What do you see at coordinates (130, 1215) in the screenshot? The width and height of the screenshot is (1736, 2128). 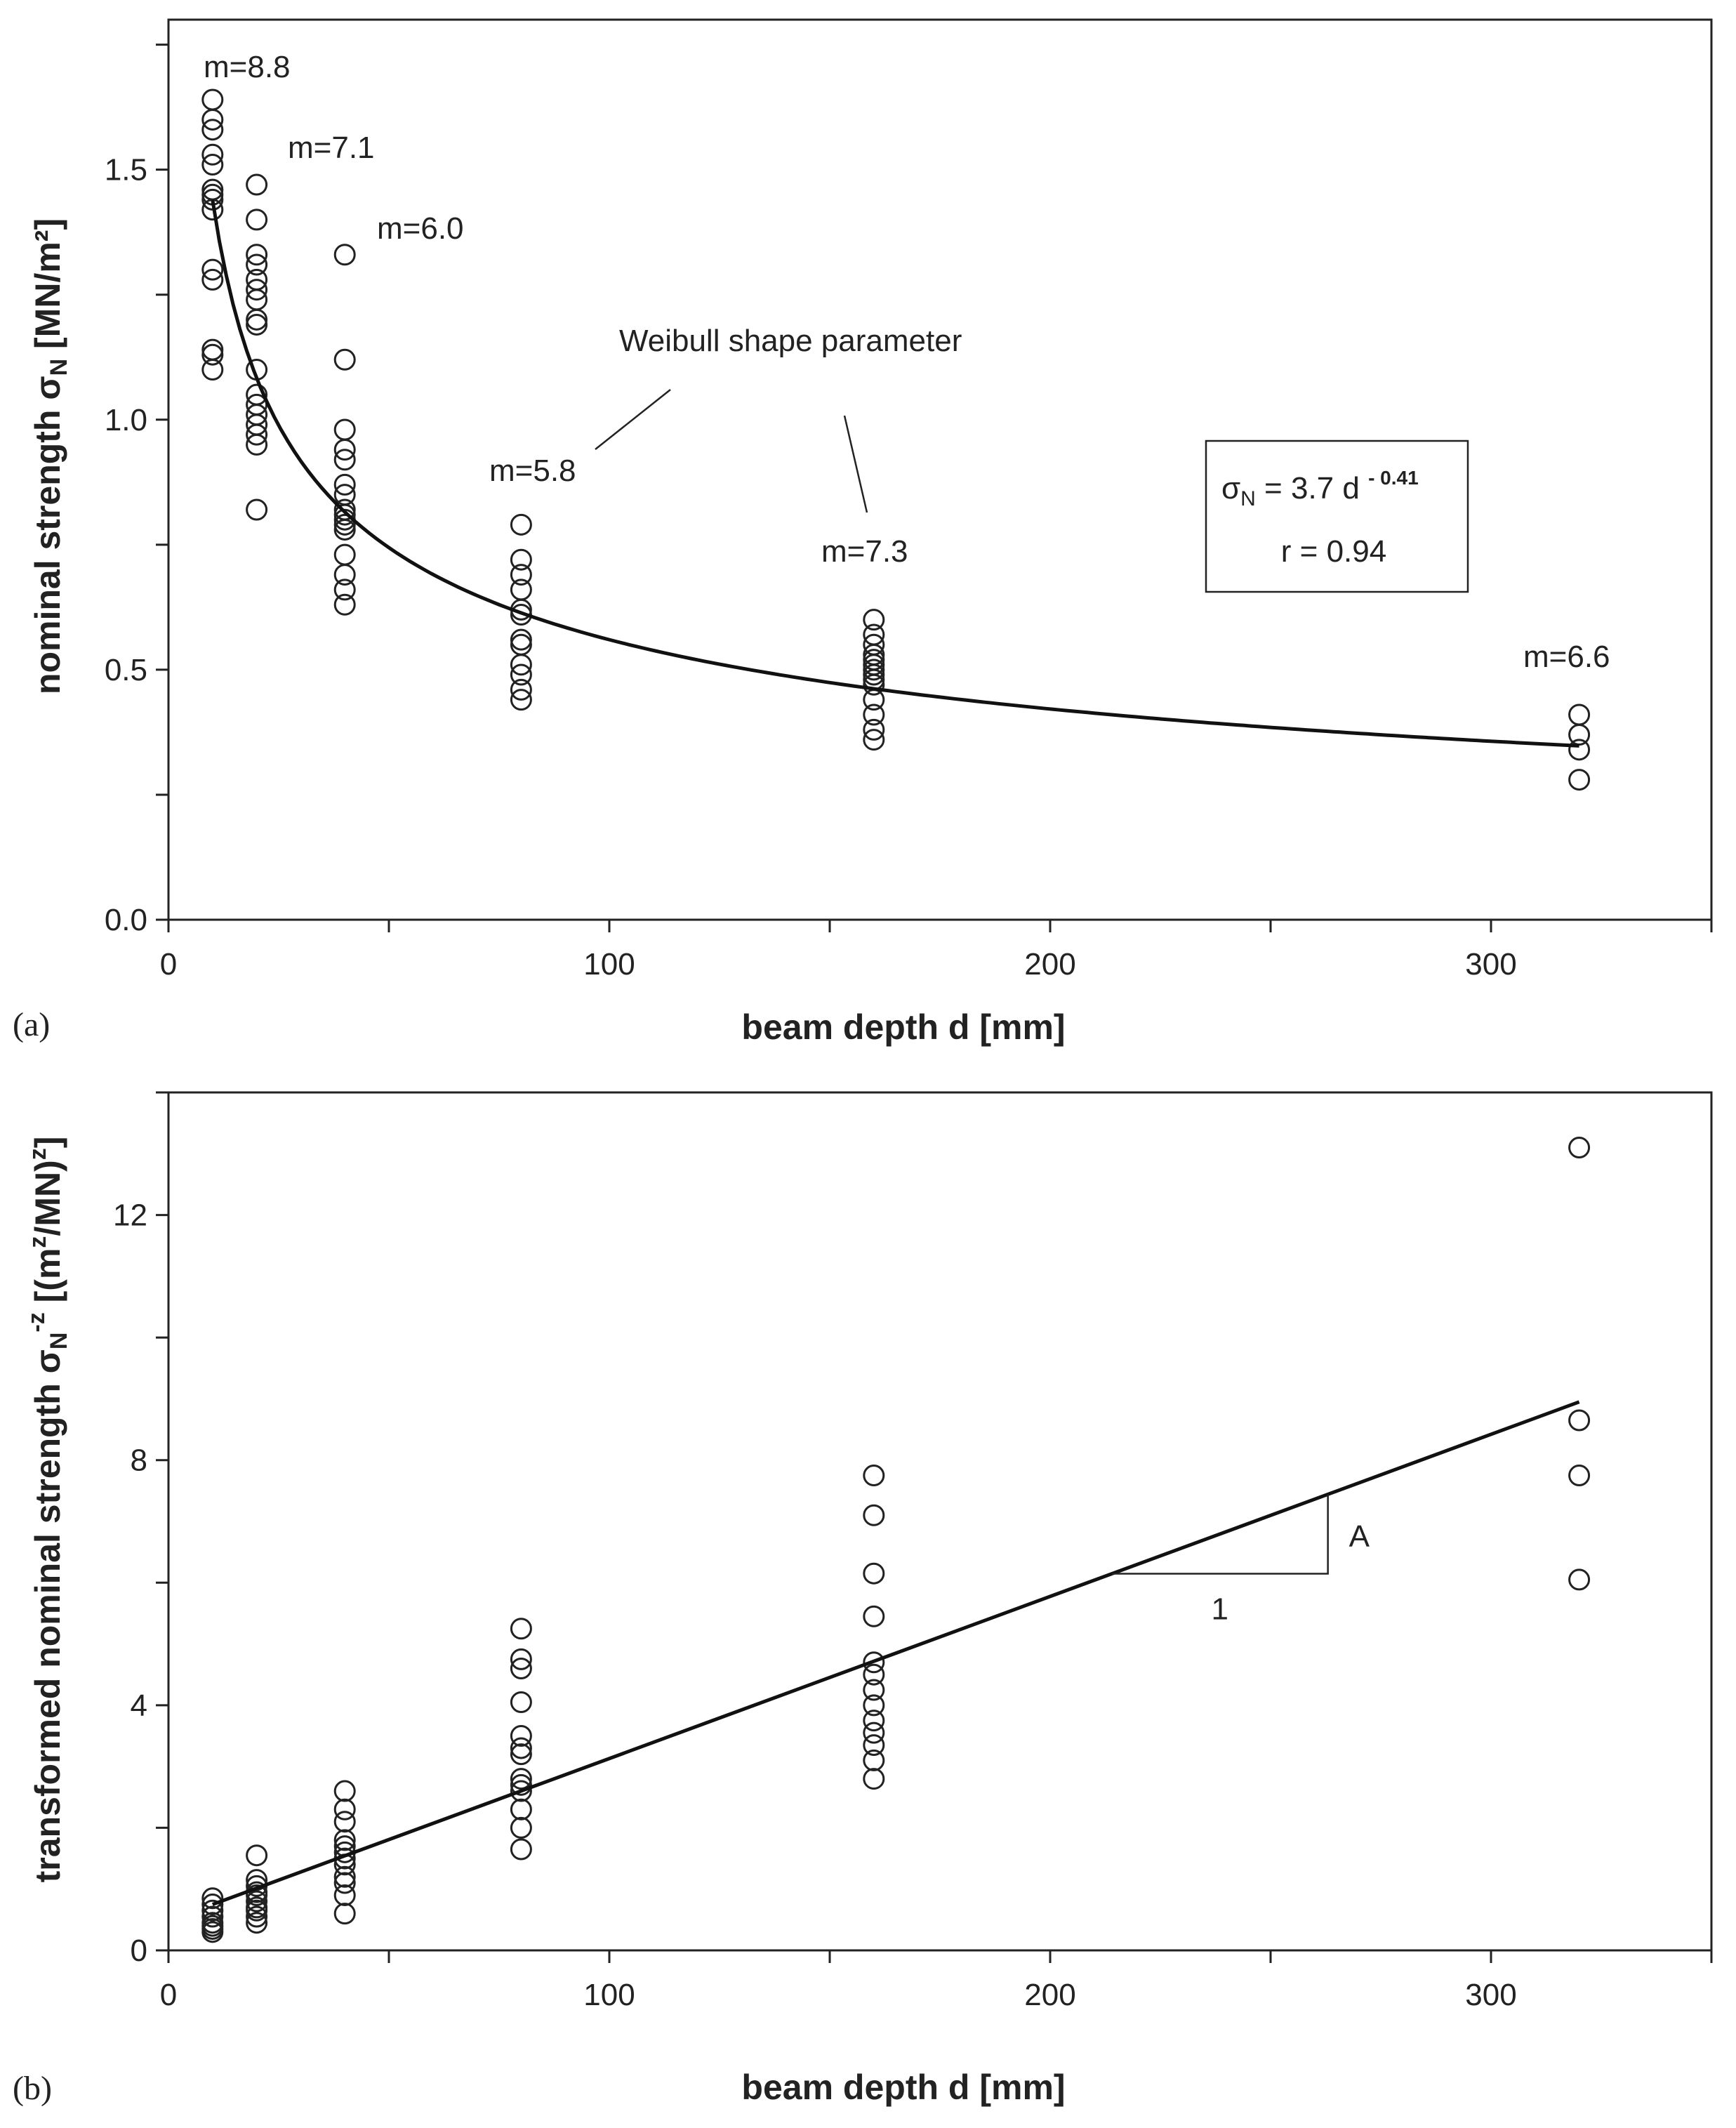 I see `y-tick-label: 12` at bounding box center [130, 1215].